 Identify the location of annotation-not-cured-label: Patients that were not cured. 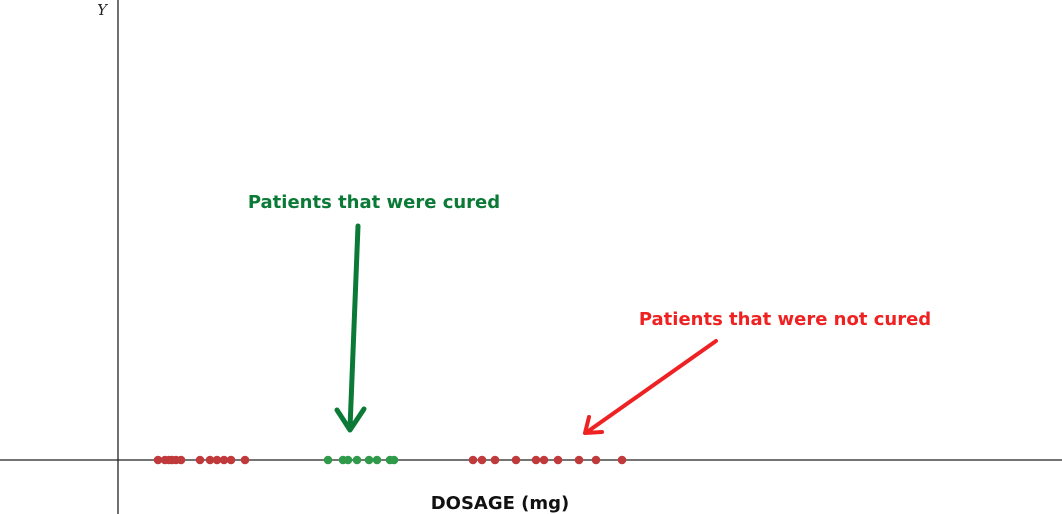
(785, 319).